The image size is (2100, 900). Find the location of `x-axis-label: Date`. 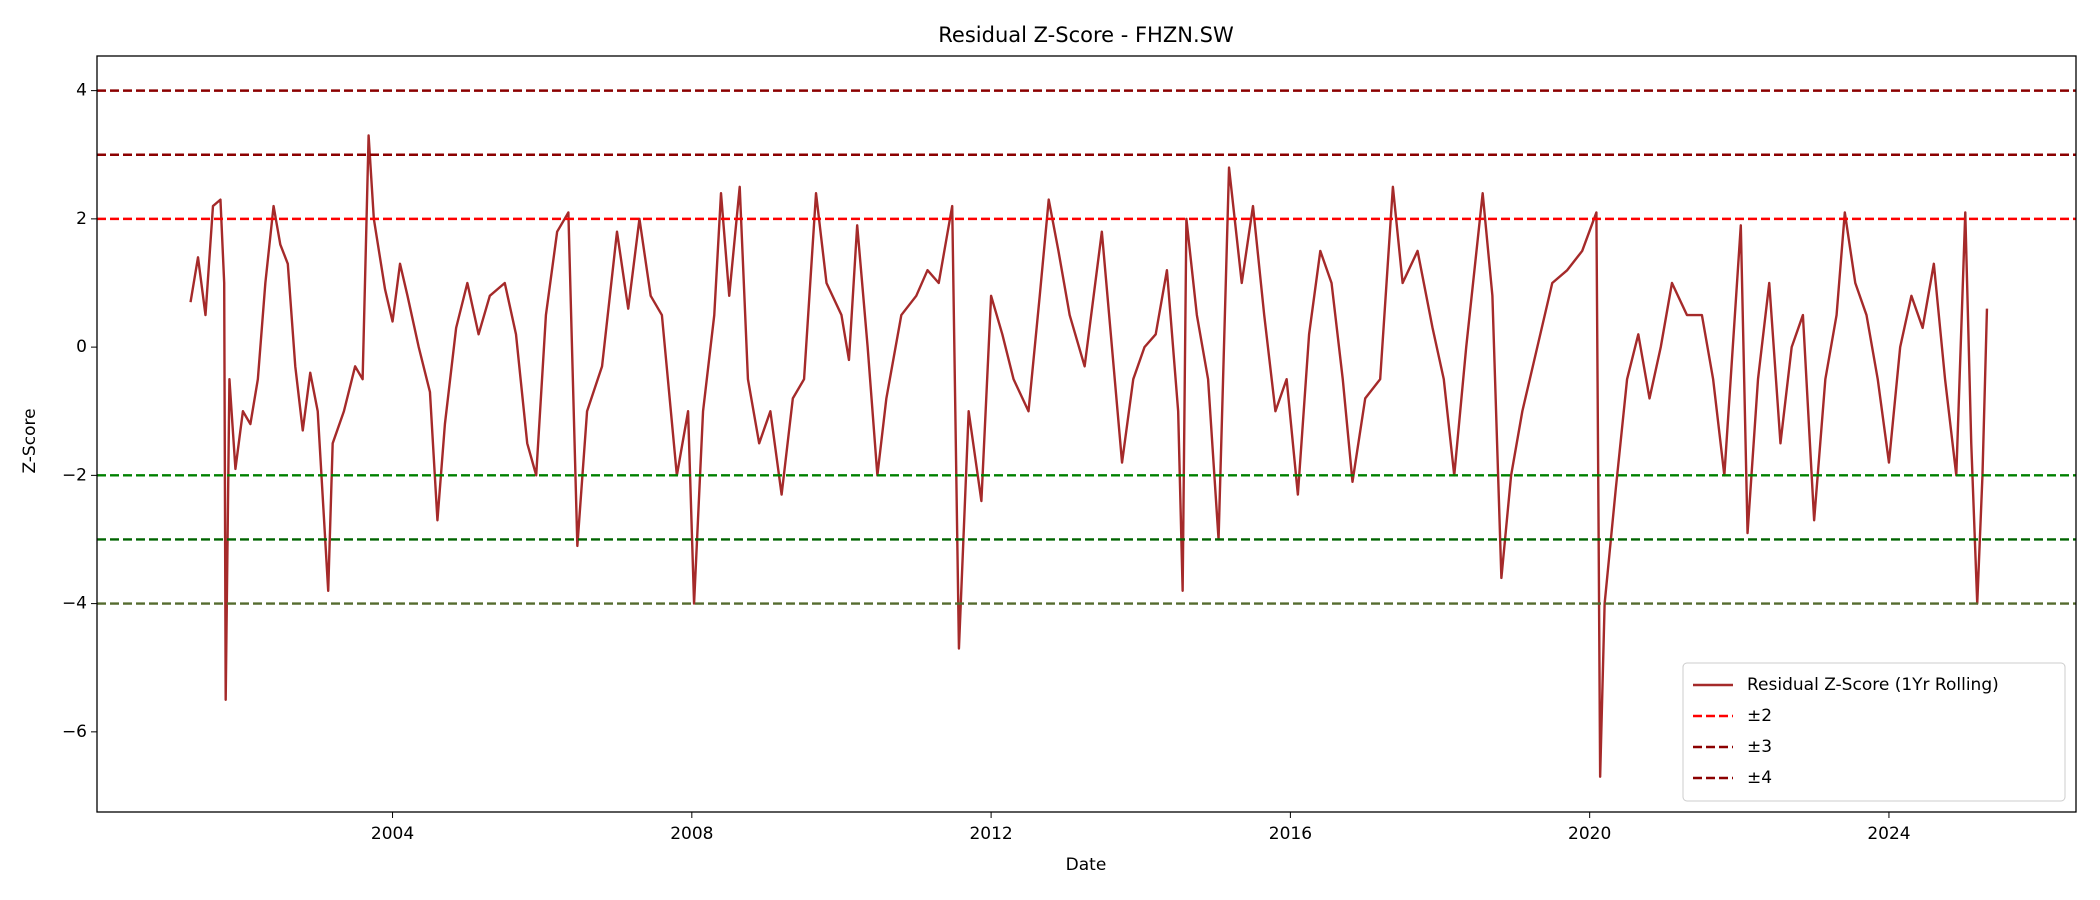

x-axis-label: Date is located at coordinates (1086, 865).